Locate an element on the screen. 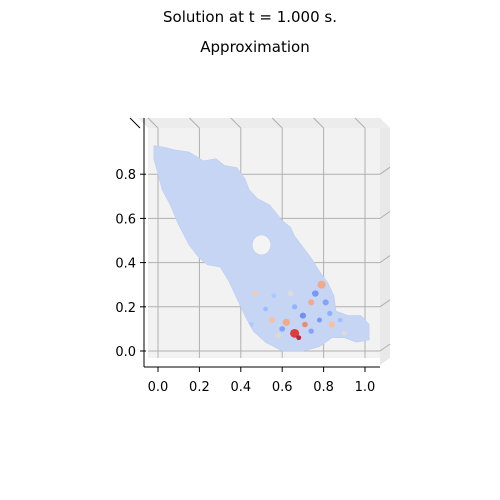 The width and height of the screenshot is (500, 500). top-pane is located at coordinates (264, 123).